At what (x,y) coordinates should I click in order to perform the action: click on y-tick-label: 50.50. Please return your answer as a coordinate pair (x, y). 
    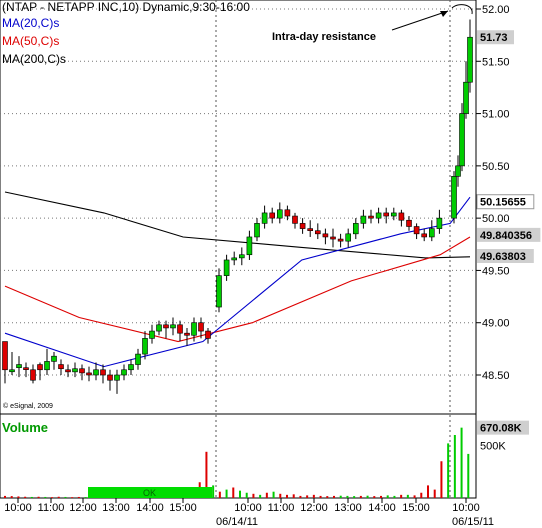
    Looking at the image, I should click on (496, 167).